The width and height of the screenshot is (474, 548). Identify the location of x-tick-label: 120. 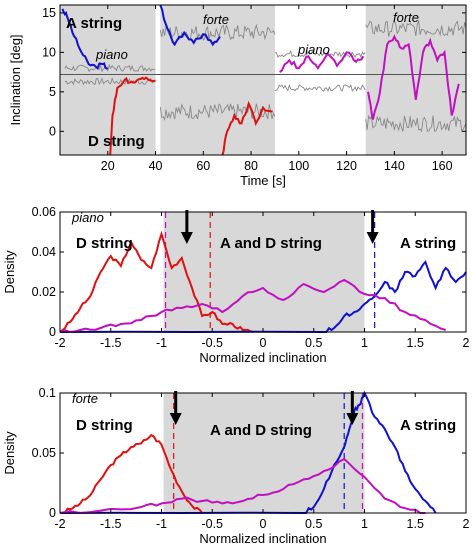
(346, 166).